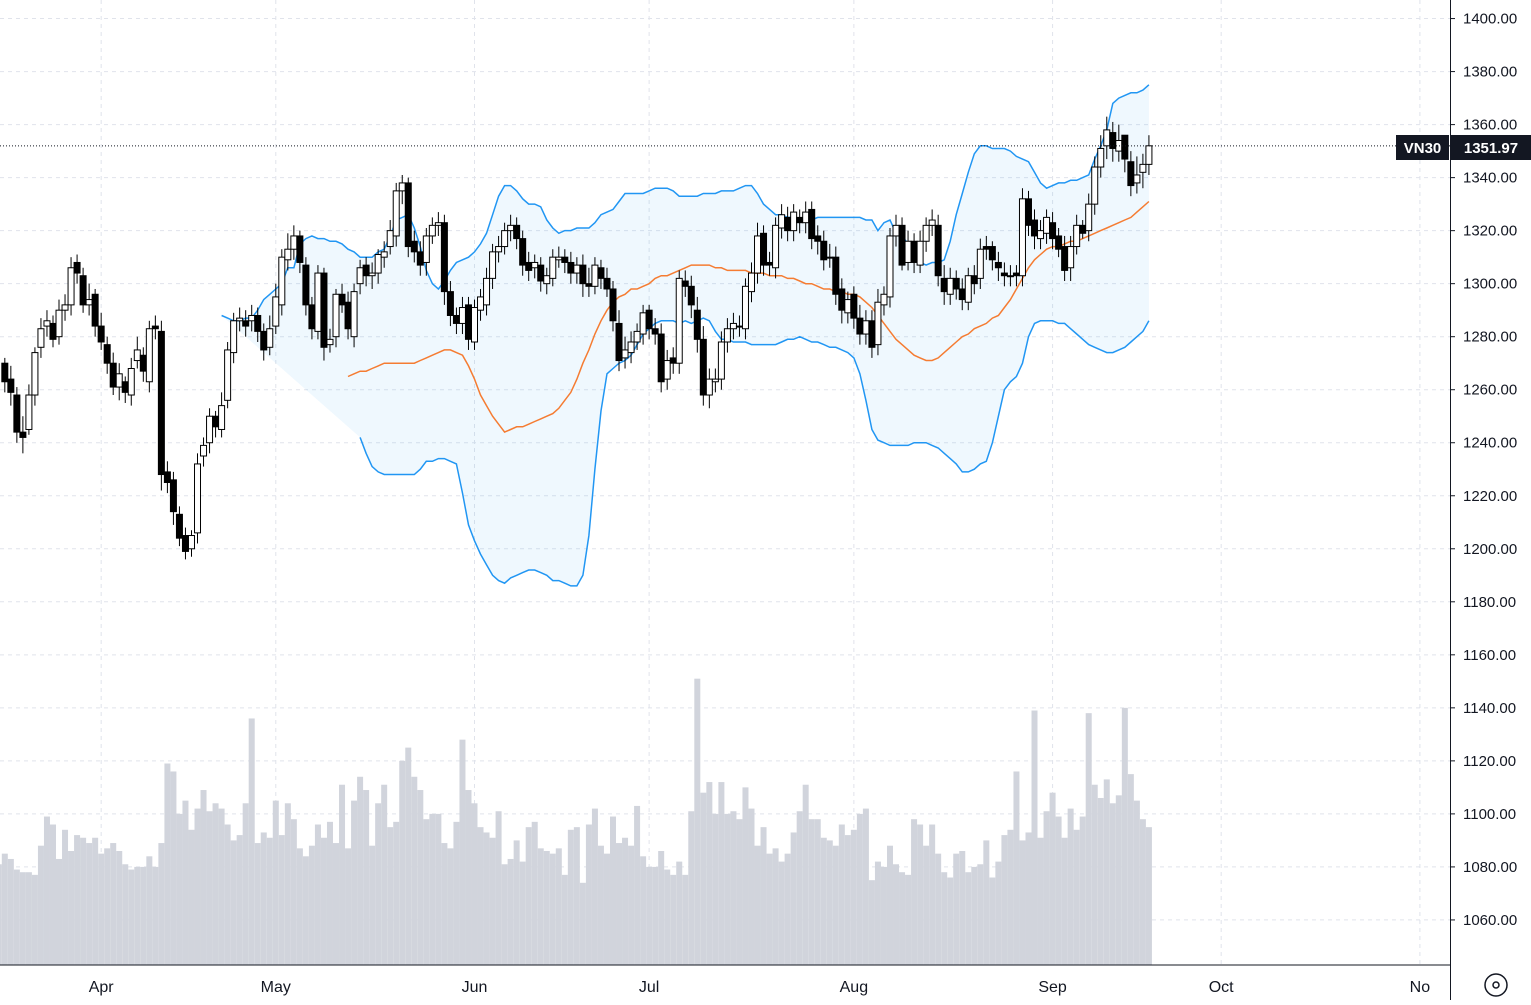  What do you see at coordinates (1496, 985) in the screenshot?
I see `chart-settings-button` at bounding box center [1496, 985].